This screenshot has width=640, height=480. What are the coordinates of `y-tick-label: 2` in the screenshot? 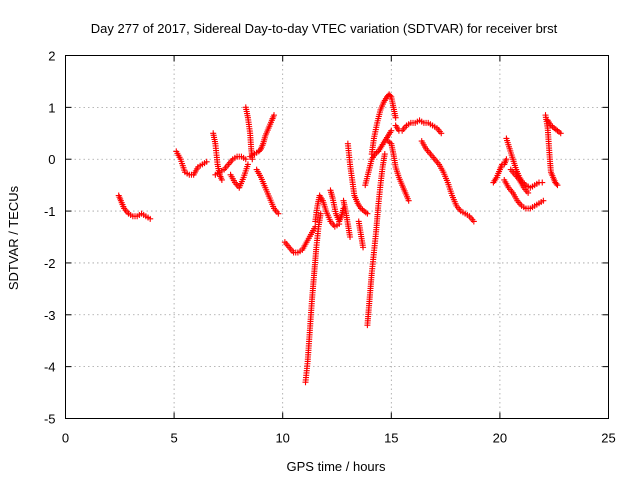 It's located at (51, 56).